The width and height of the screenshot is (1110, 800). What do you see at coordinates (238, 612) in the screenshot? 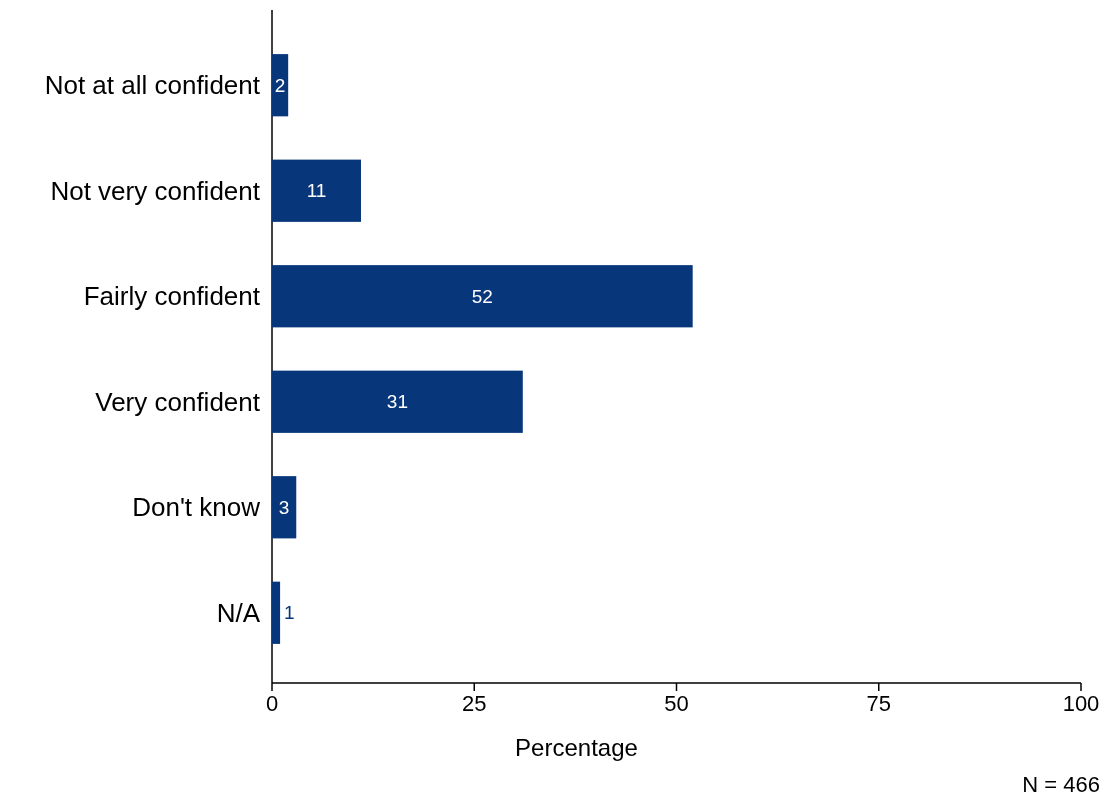
I see `y-tick-label: N/A` at bounding box center [238, 612].